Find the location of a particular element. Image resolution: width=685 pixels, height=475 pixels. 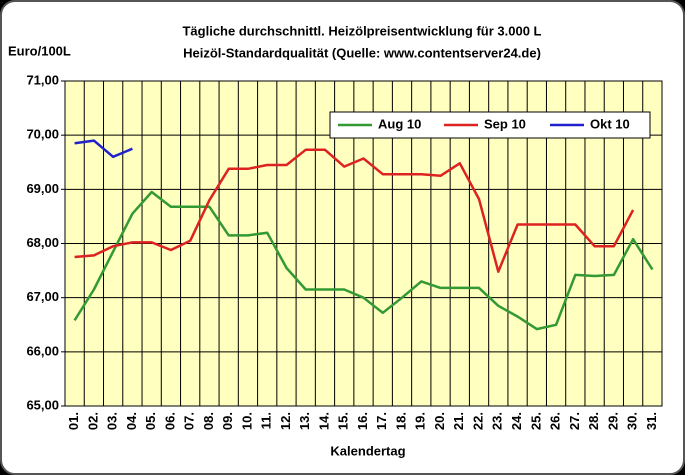

x-tick-label: 09. is located at coordinates (227, 421).